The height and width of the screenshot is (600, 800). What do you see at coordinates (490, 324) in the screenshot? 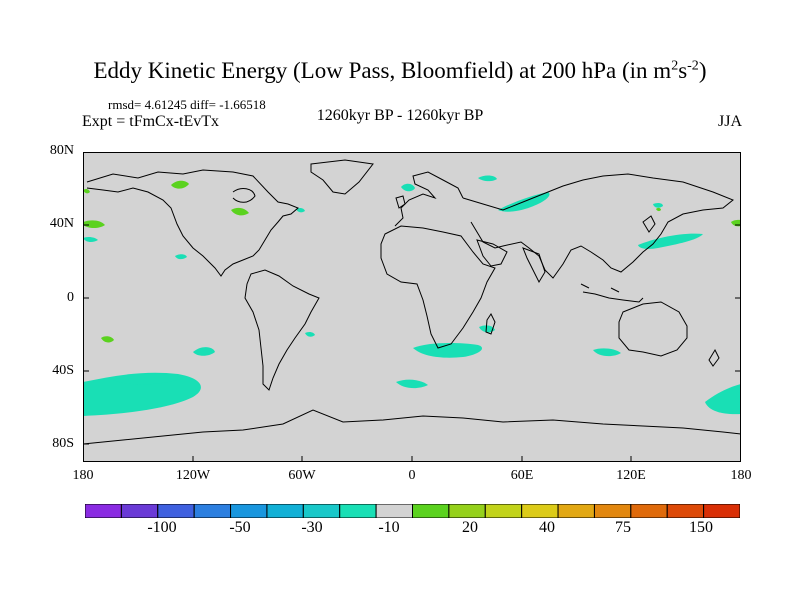
I see `coast-madagascar` at bounding box center [490, 324].